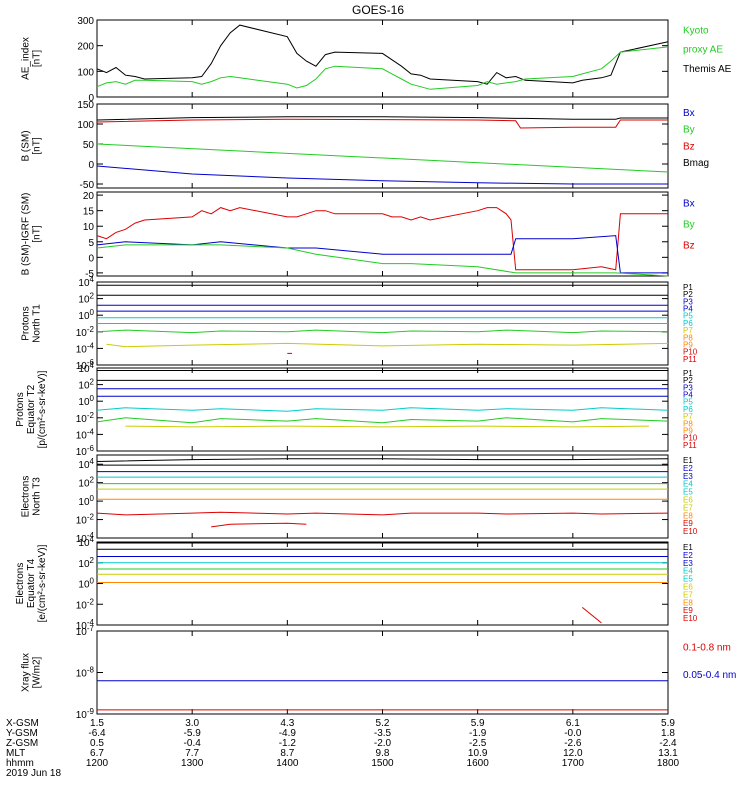 This screenshot has height=800, width=750. What do you see at coordinates (193, 743) in the screenshot?
I see `ephemeris-value: -0.4` at bounding box center [193, 743].